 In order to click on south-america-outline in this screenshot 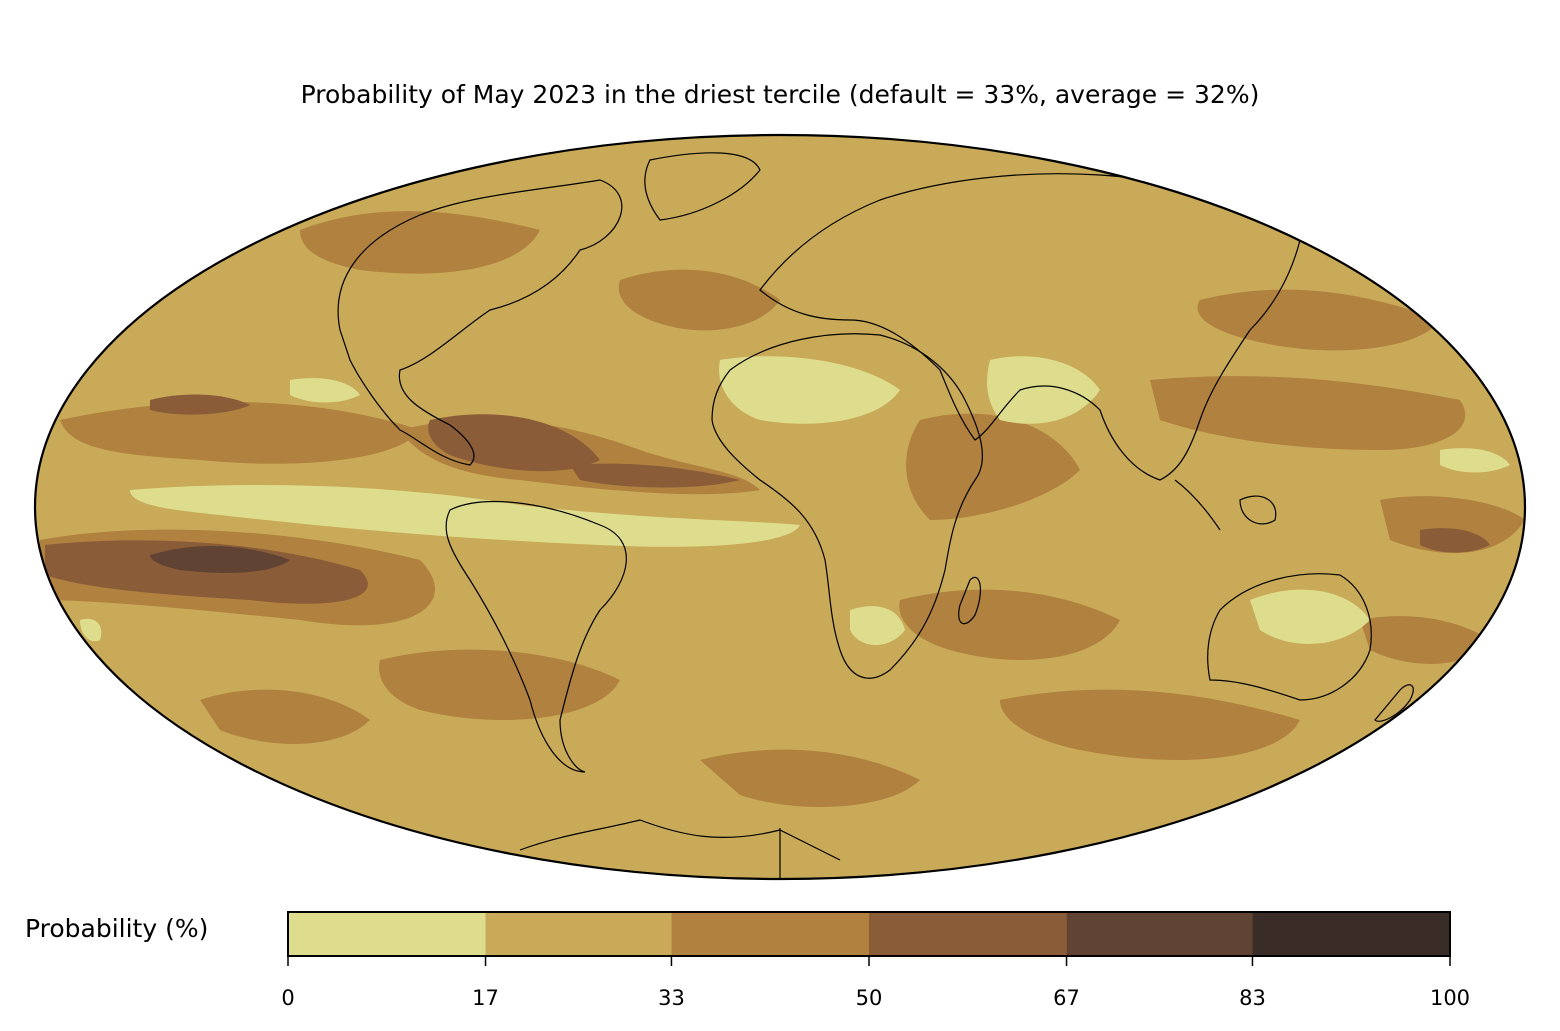, I will do `click(536, 636)`.